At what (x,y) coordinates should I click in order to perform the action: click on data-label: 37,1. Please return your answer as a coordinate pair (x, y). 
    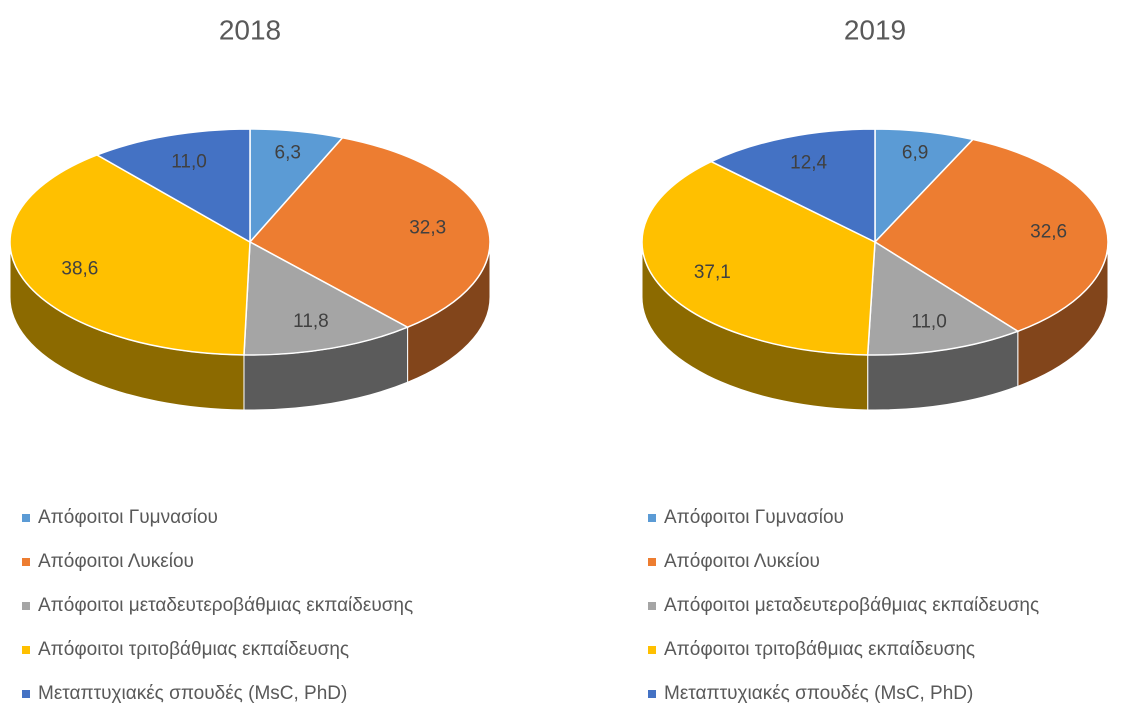
    Looking at the image, I should click on (712, 272).